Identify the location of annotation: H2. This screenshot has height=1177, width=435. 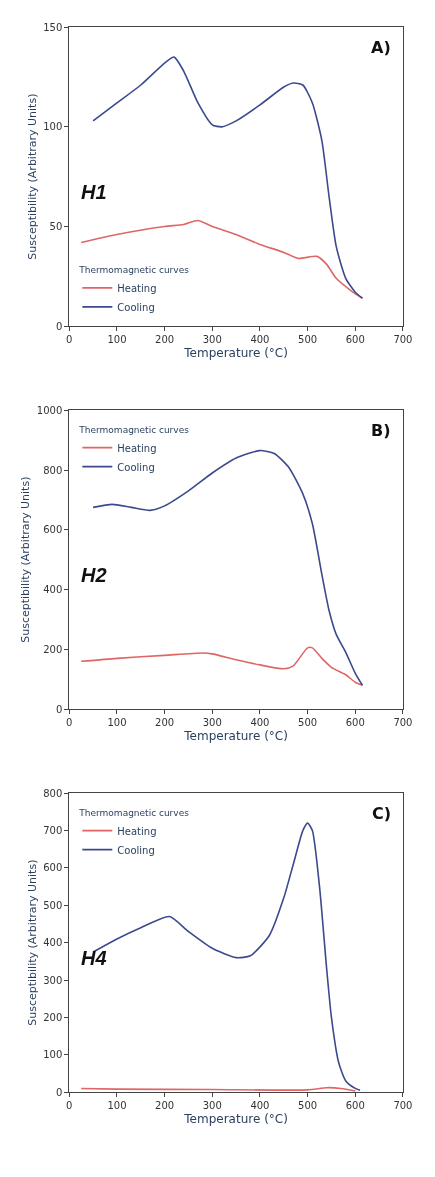
(94, 575).